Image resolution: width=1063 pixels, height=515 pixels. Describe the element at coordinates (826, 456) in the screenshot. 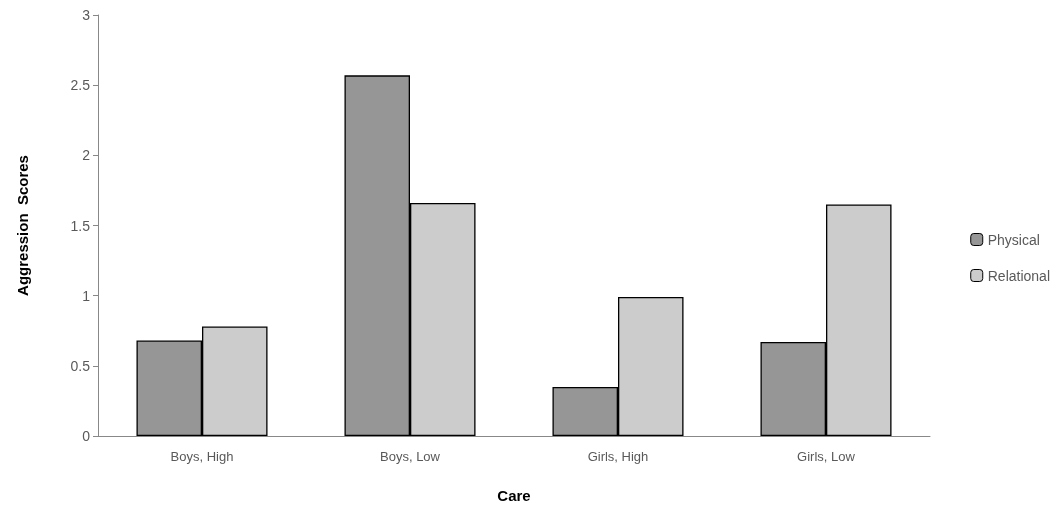

I see `x-tick-label: Girls, Low` at that location.